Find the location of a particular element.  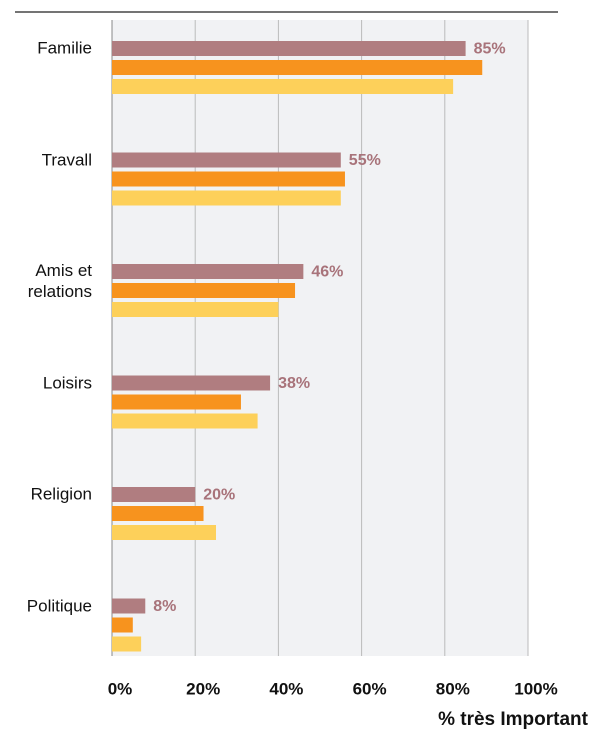

value-label: 8% is located at coordinates (164, 606).